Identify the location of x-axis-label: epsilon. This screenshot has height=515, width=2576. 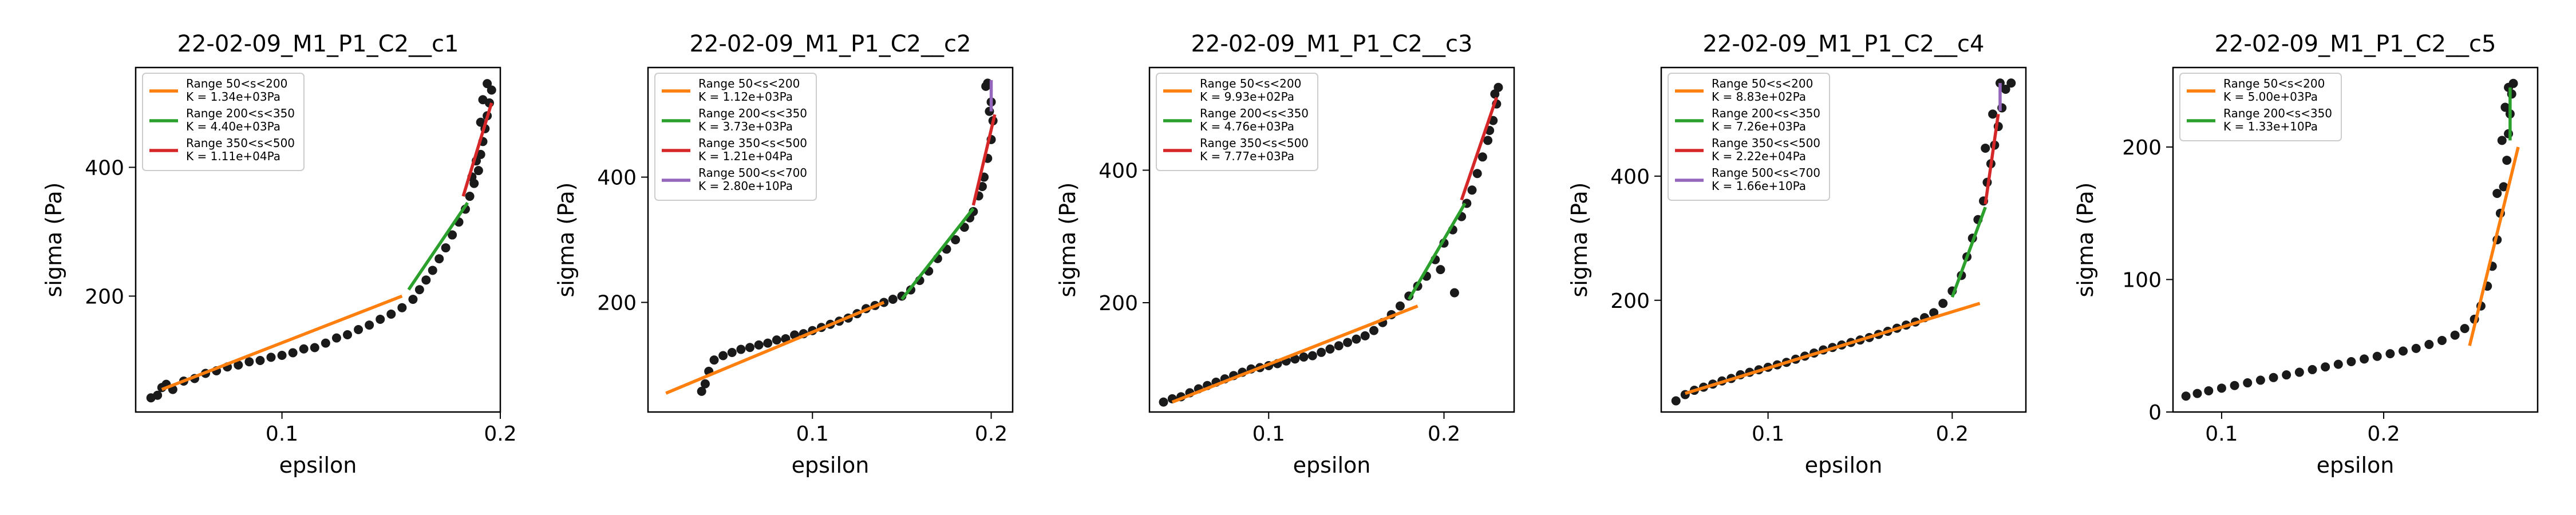
(318, 465).